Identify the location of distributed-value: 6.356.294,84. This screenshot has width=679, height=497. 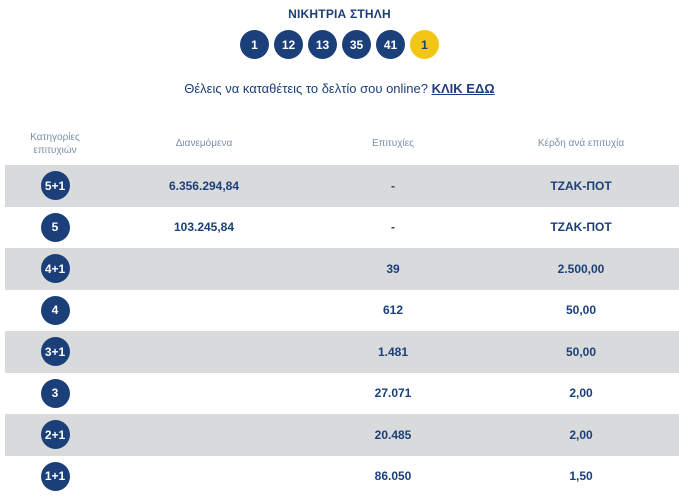
(204, 186).